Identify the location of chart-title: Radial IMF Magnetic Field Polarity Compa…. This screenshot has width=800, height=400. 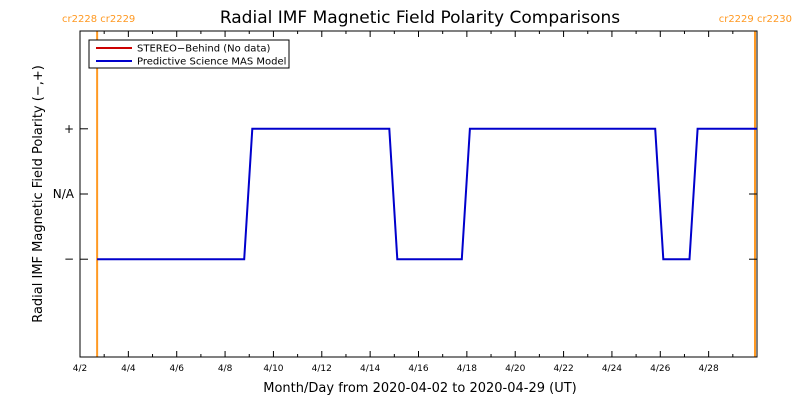
(420, 18).